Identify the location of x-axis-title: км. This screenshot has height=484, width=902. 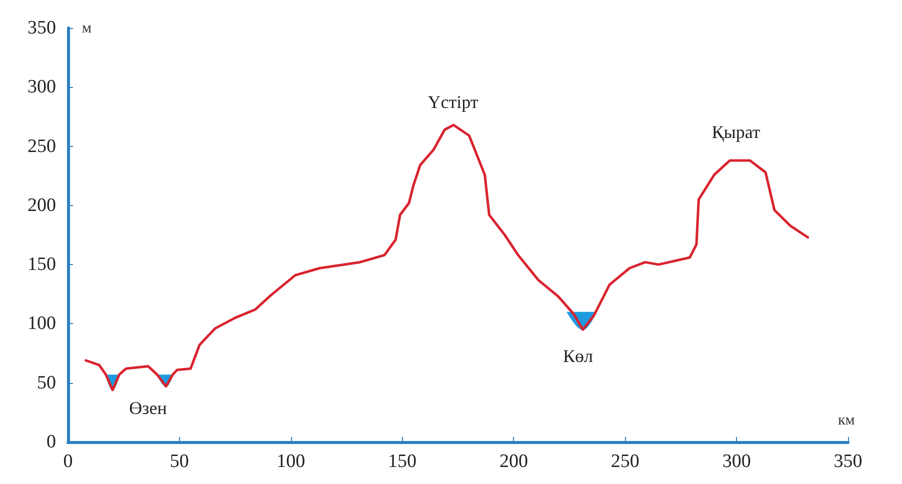
(847, 420).